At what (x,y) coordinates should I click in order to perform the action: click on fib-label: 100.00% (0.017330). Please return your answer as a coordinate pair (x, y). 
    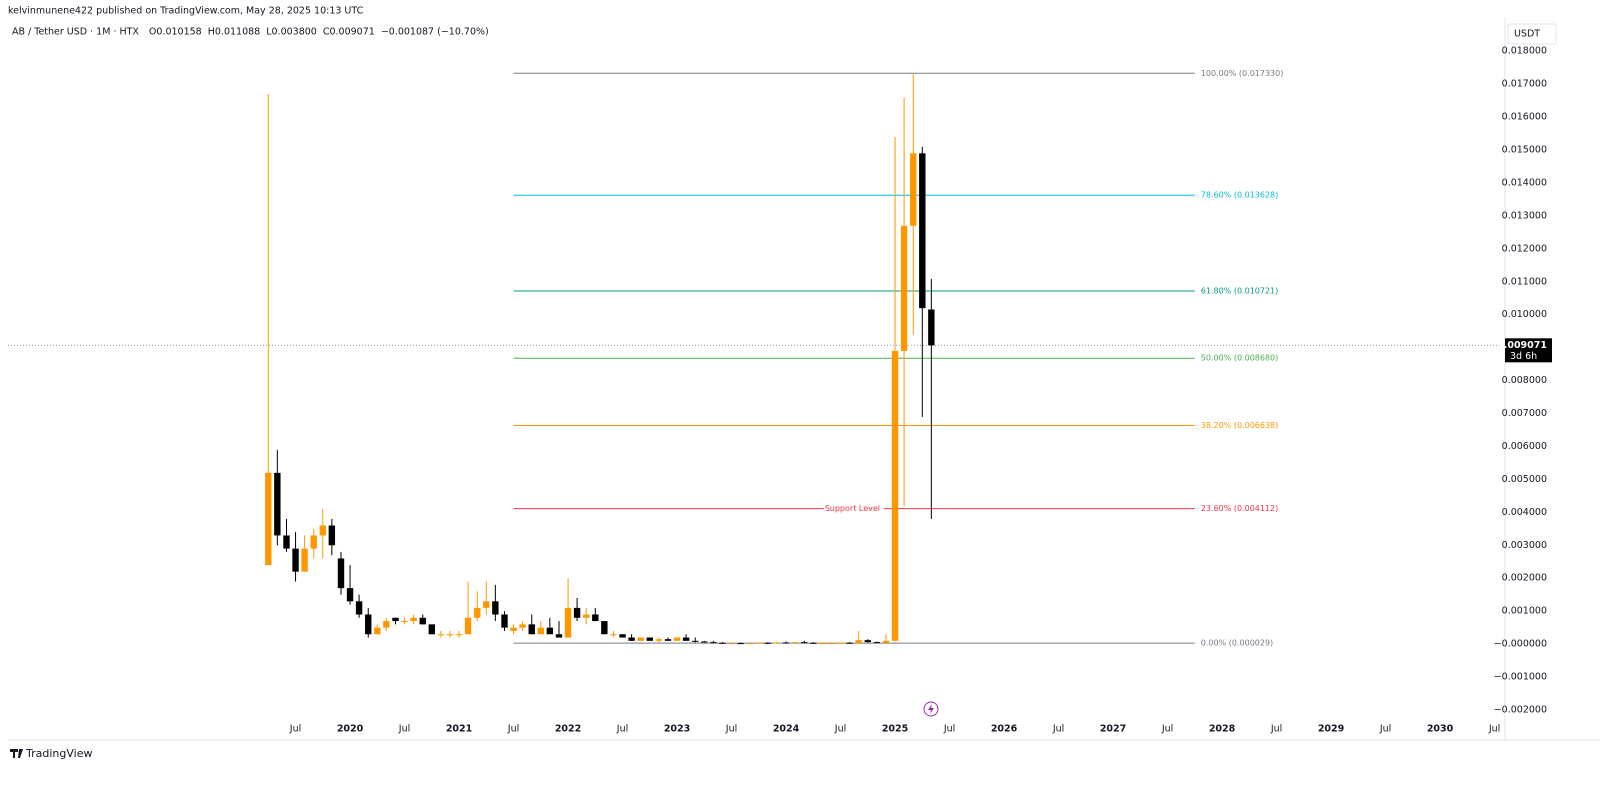
    Looking at the image, I should click on (1242, 73).